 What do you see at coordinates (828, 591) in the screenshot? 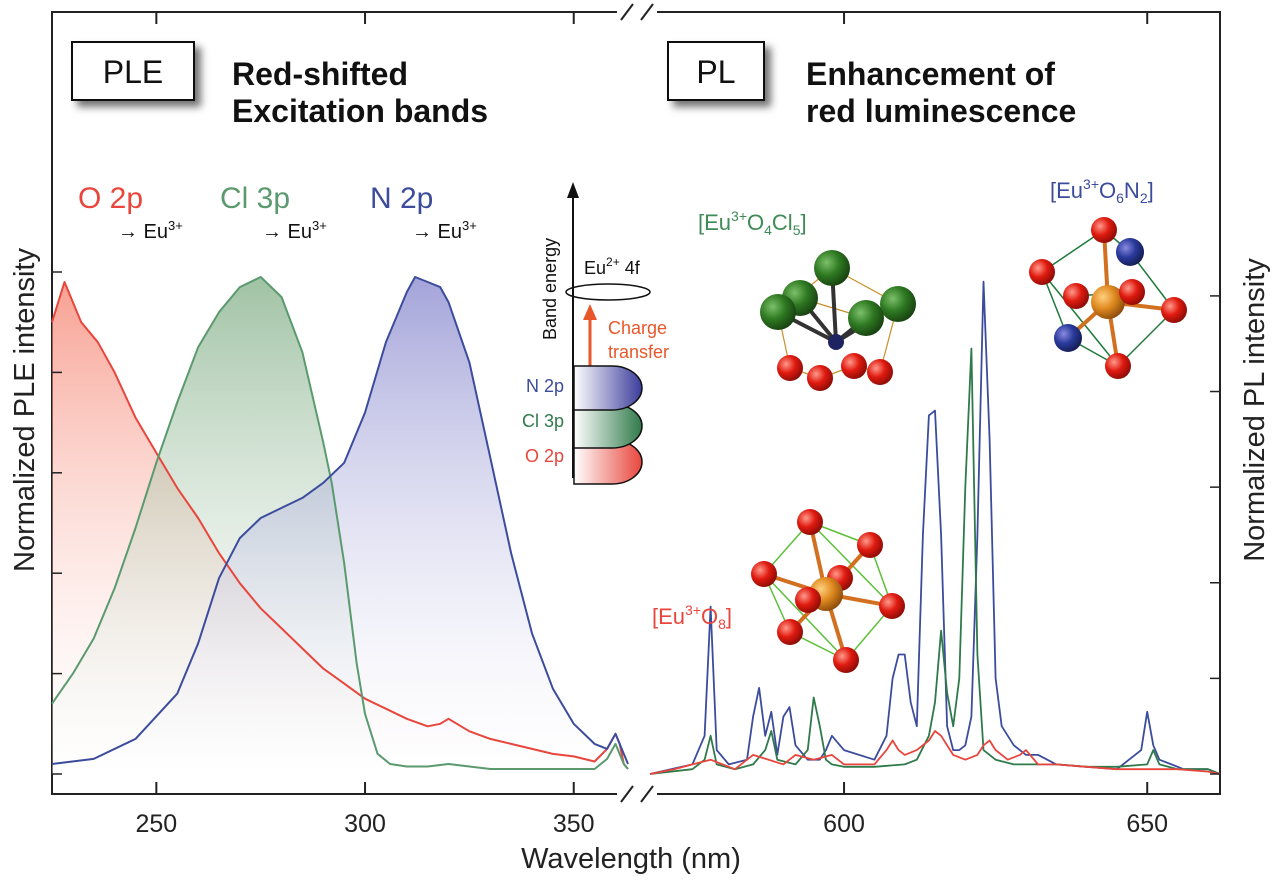
I see `cluster-o8` at bounding box center [828, 591].